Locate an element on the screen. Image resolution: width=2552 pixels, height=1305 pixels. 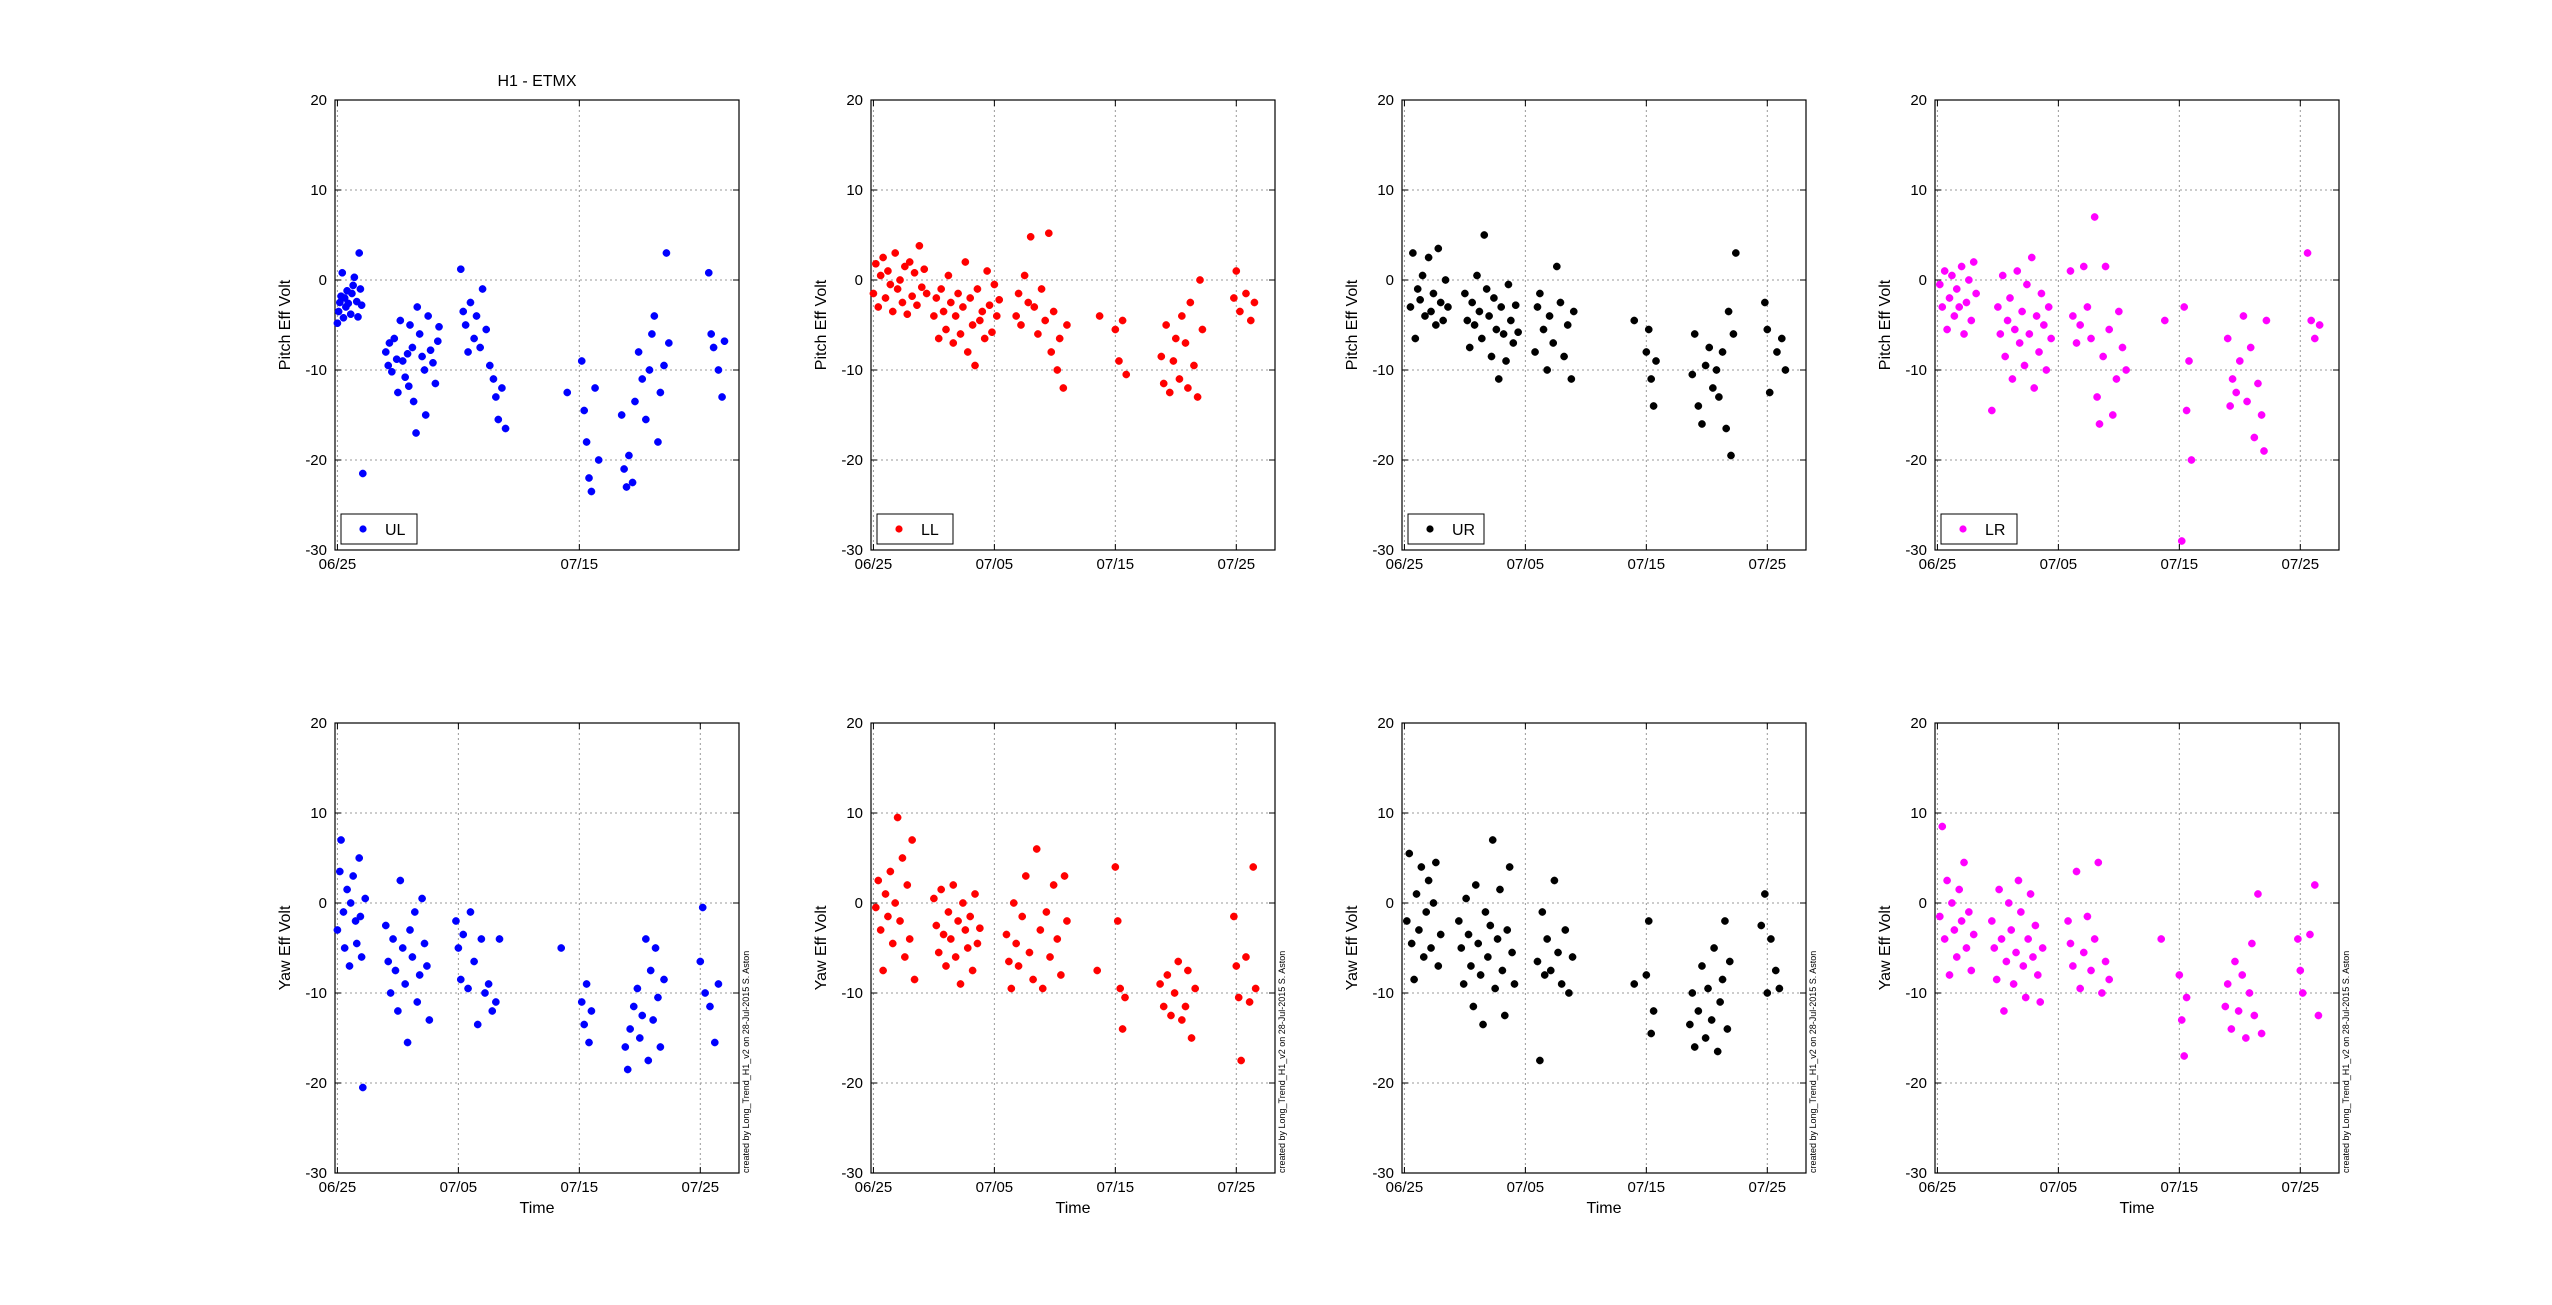
y-axis-label: Yaw Eff Volt is located at coordinates (821, 947).